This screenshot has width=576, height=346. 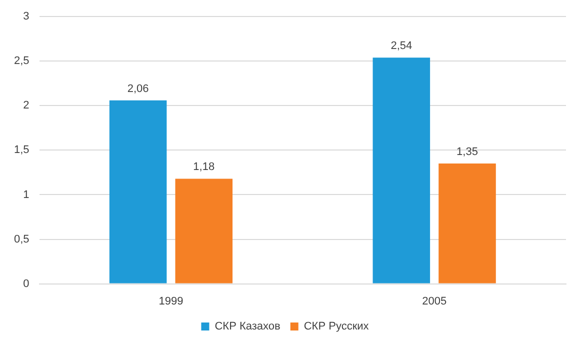 I want to click on y-tick-label: 2, so click(x=26, y=106).